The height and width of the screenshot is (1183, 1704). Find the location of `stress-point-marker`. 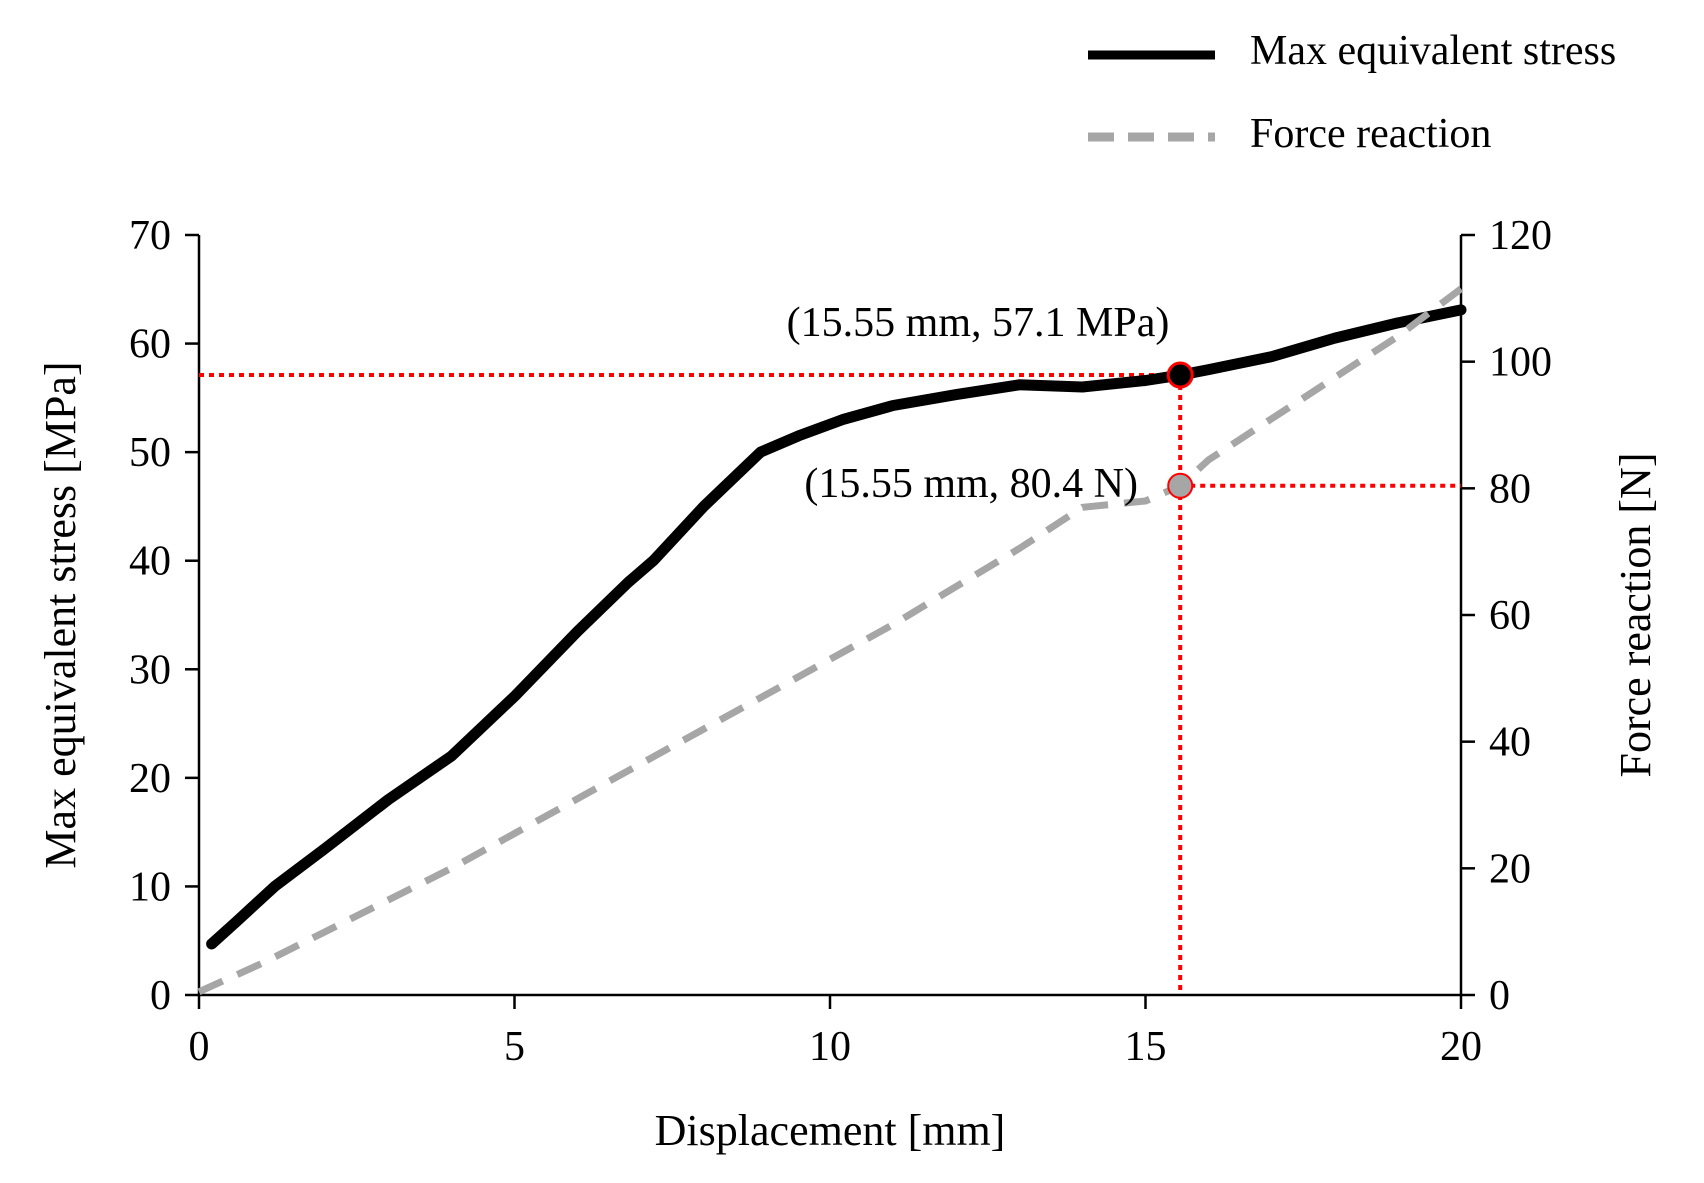

stress-point-marker is located at coordinates (1180, 375).